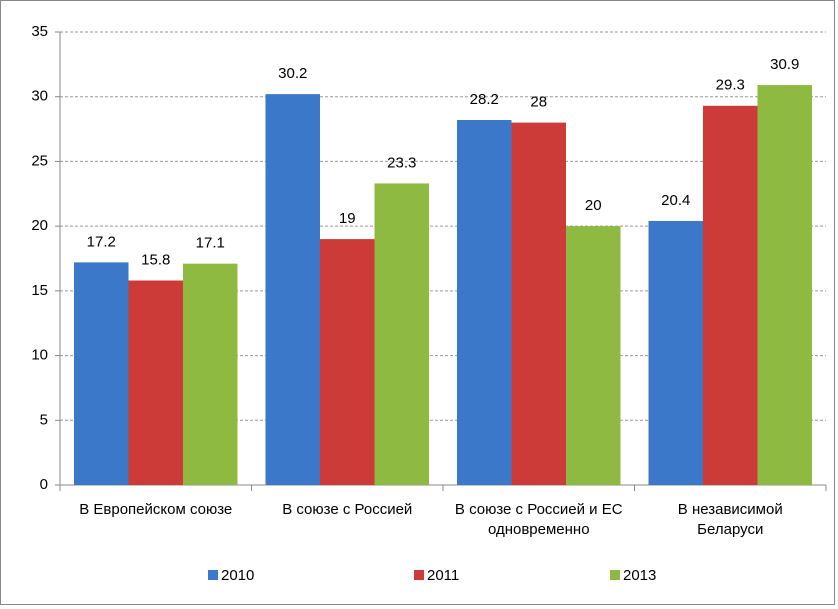  What do you see at coordinates (484, 99) in the screenshot?
I see `value-label: 28.2` at bounding box center [484, 99].